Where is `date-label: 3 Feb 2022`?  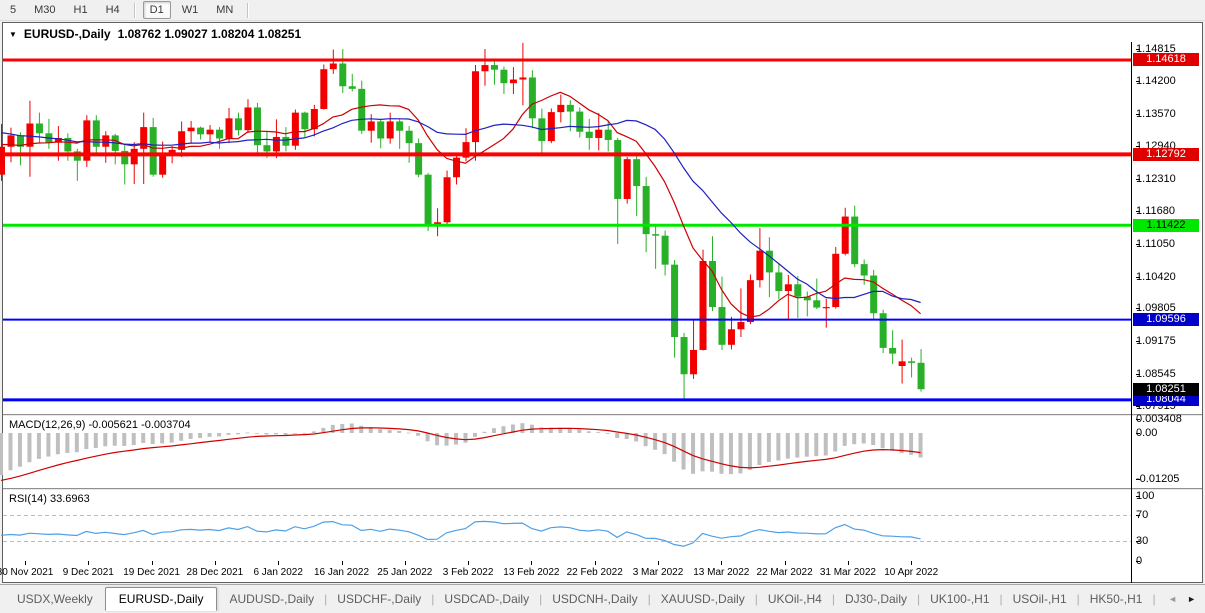
date-label: 3 Feb 2022 is located at coordinates (468, 572).